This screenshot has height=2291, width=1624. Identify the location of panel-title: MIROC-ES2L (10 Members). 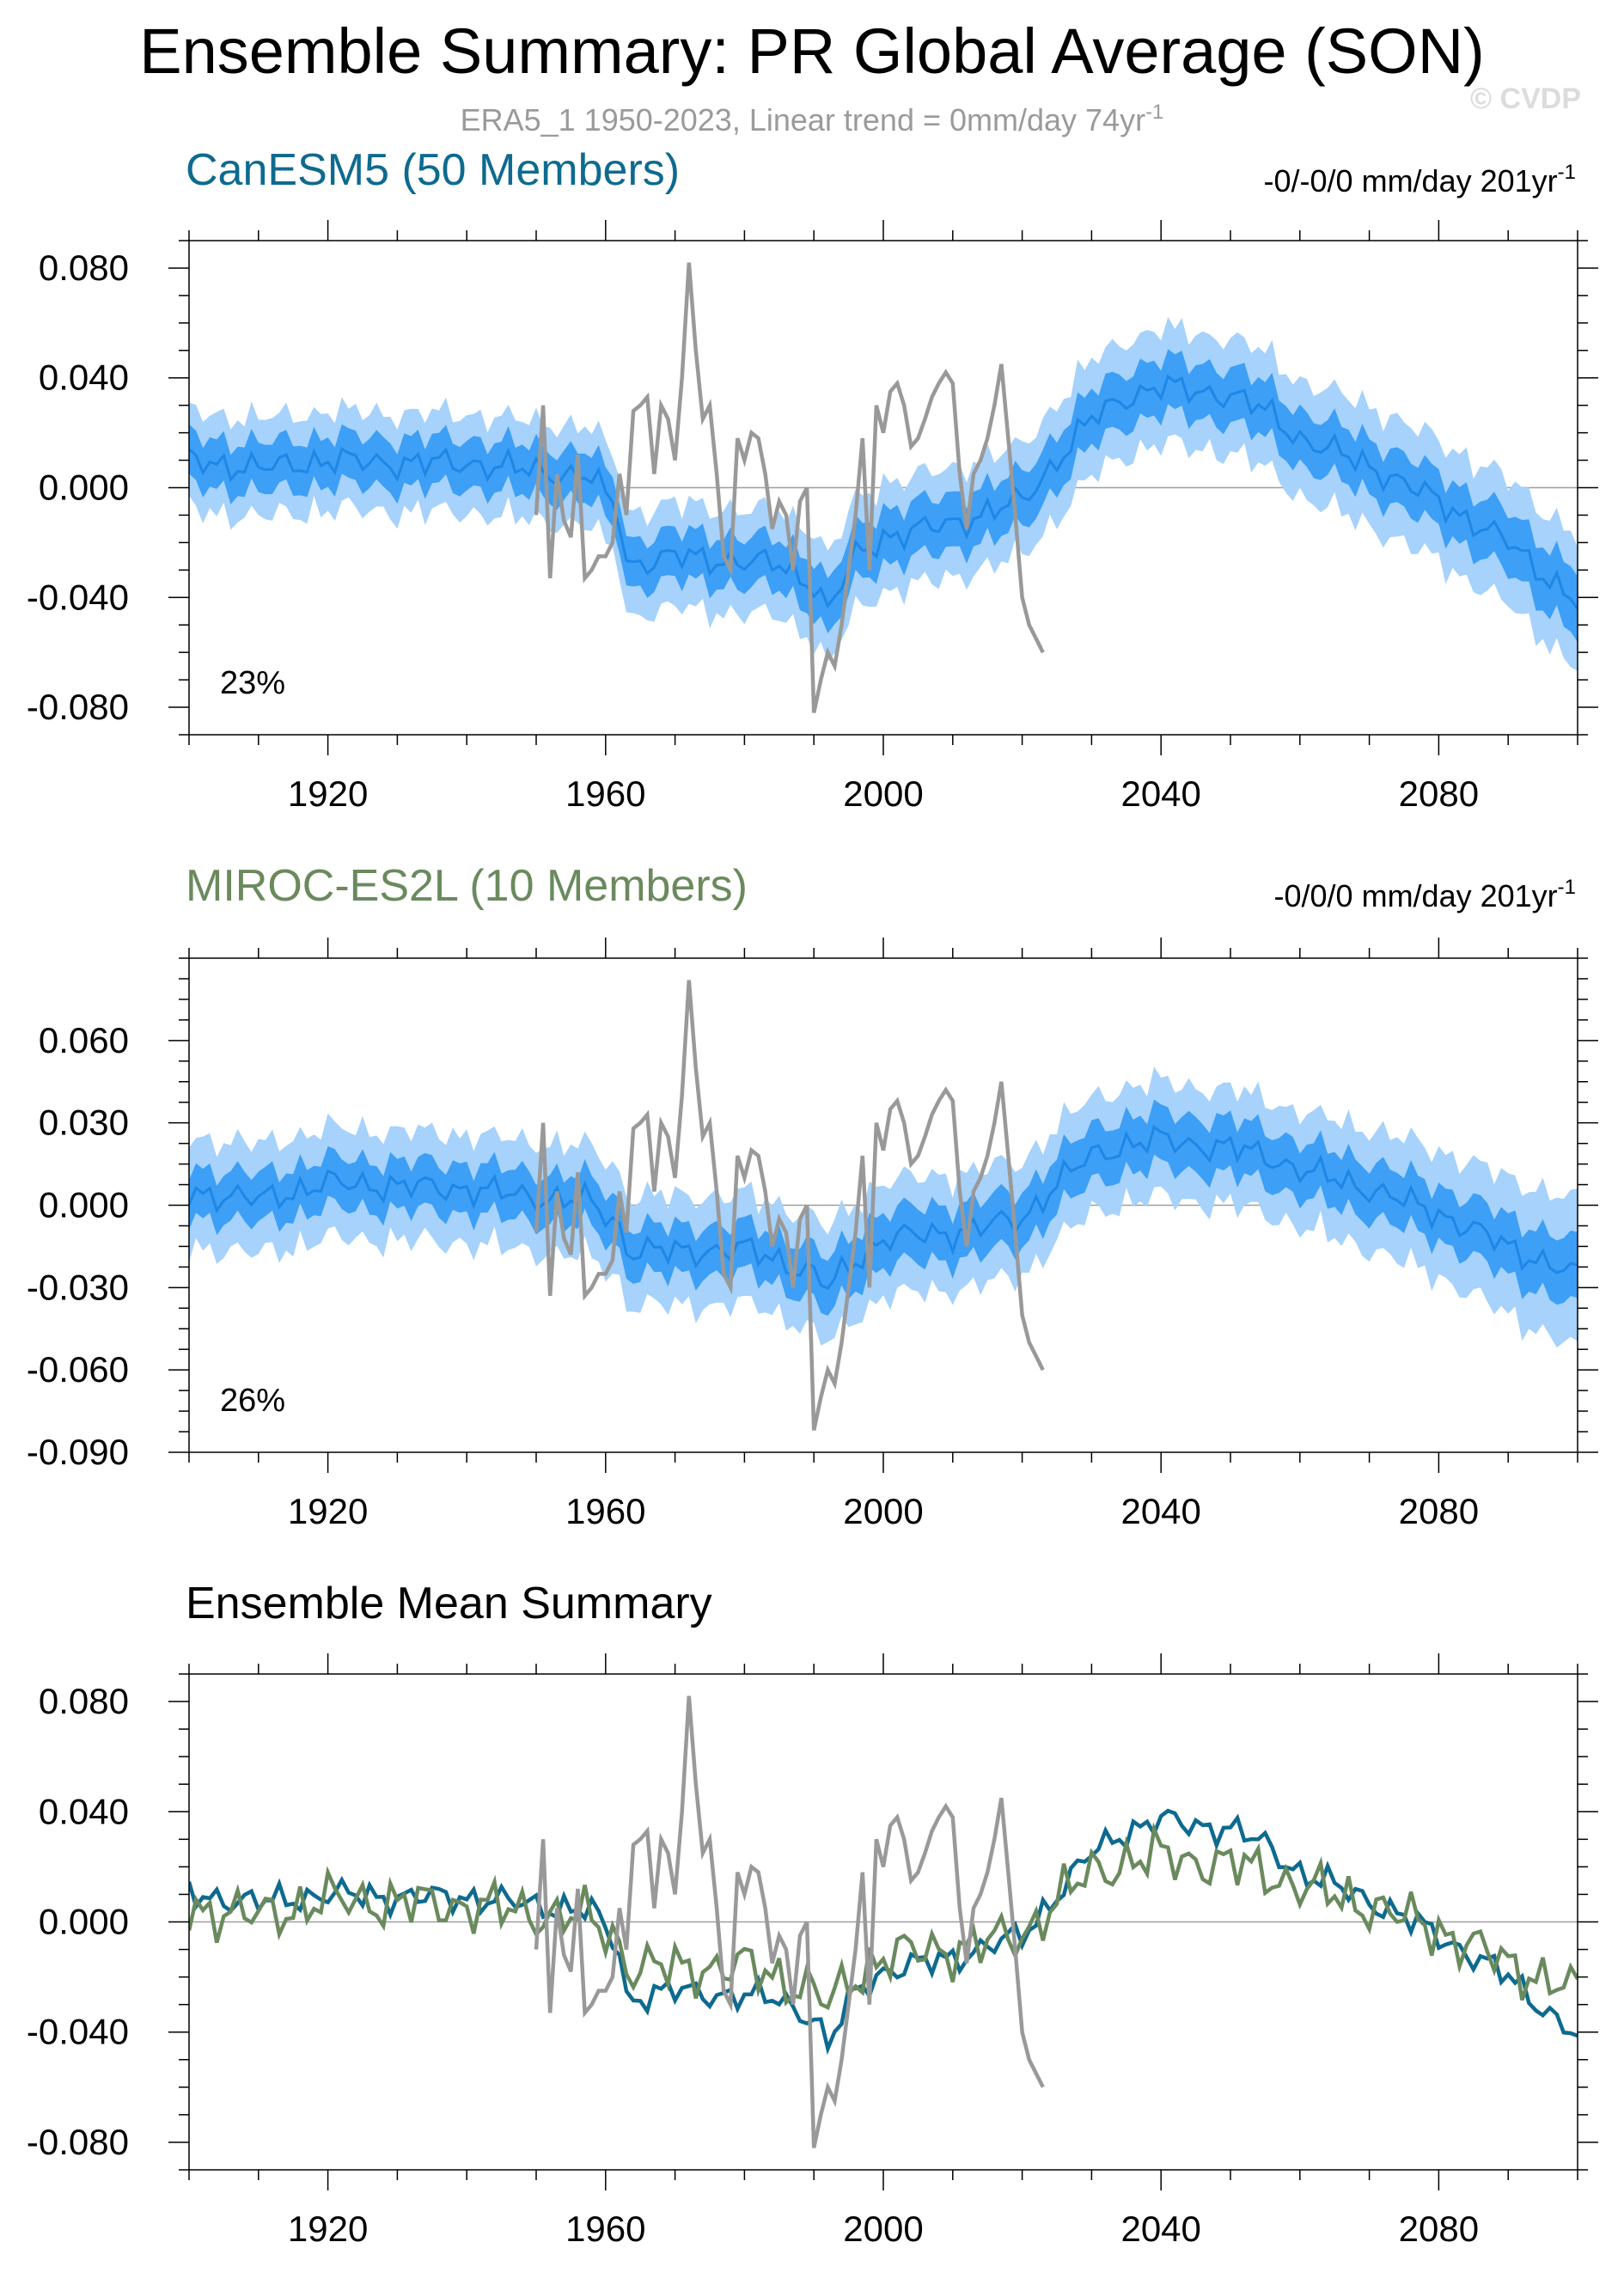
(467, 886).